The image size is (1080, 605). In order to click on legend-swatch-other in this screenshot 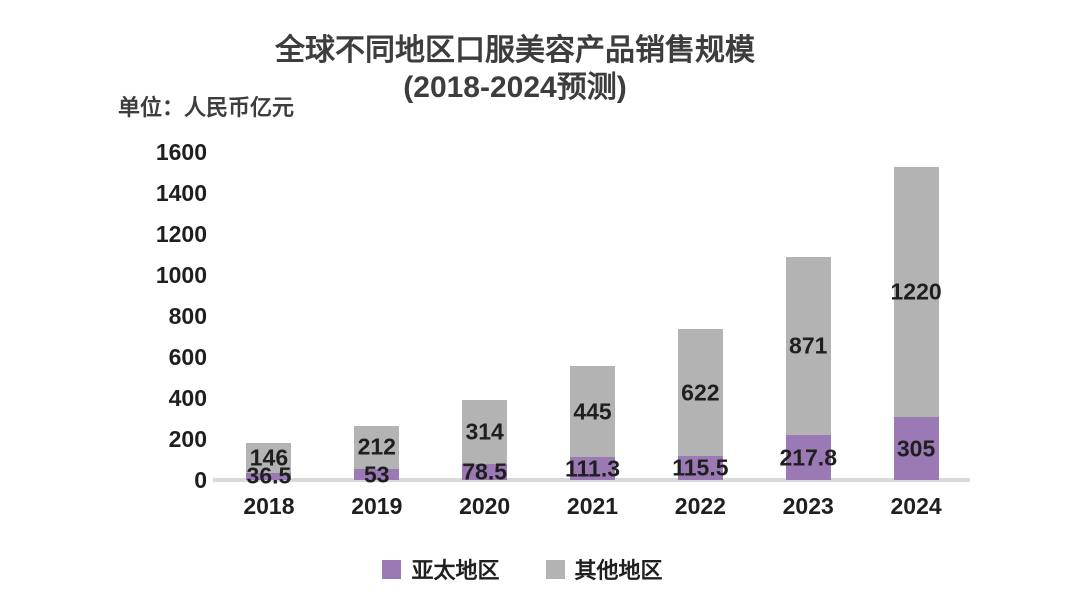, I will do `click(555, 569)`.